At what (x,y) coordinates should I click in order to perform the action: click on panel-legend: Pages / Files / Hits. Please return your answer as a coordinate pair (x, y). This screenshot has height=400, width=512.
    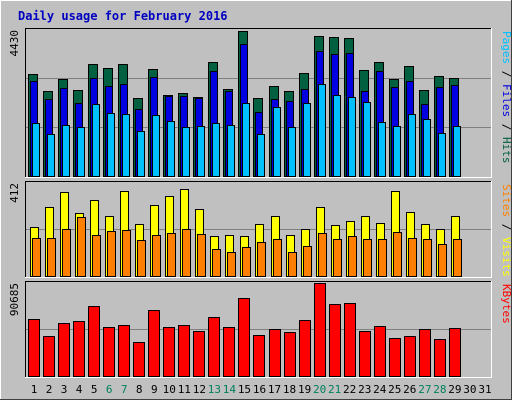
    Looking at the image, I should click on (506, 97).